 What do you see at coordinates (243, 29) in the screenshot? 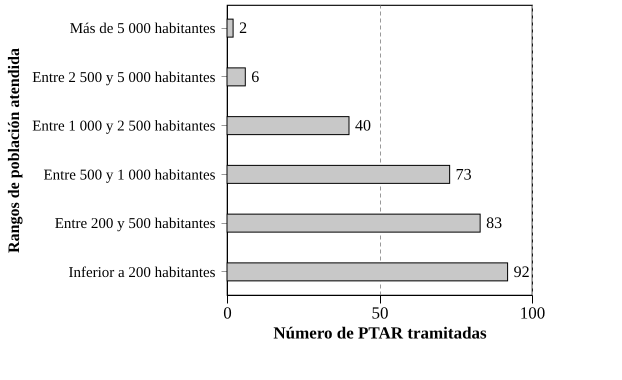
I see `data-label: 2` at bounding box center [243, 29].